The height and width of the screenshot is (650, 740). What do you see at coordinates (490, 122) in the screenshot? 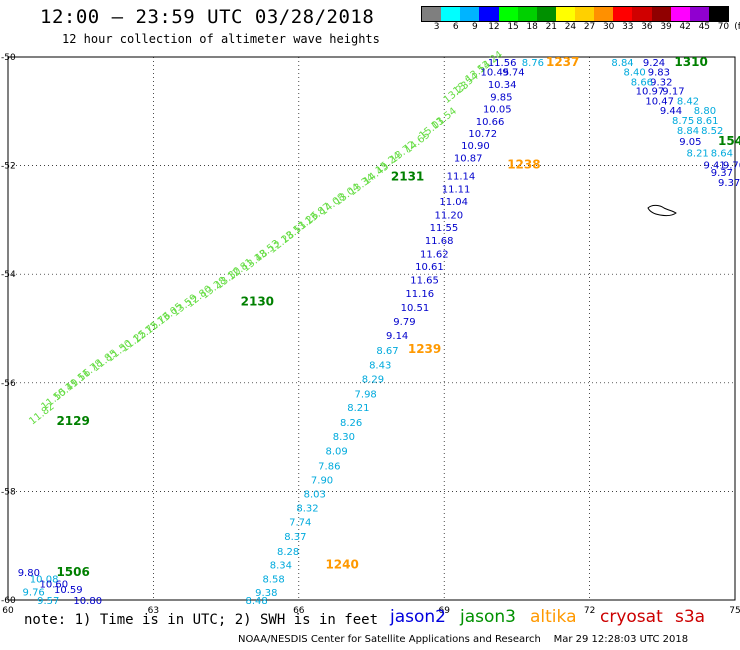
I see `wave-height-value: 10.66` at bounding box center [490, 122].